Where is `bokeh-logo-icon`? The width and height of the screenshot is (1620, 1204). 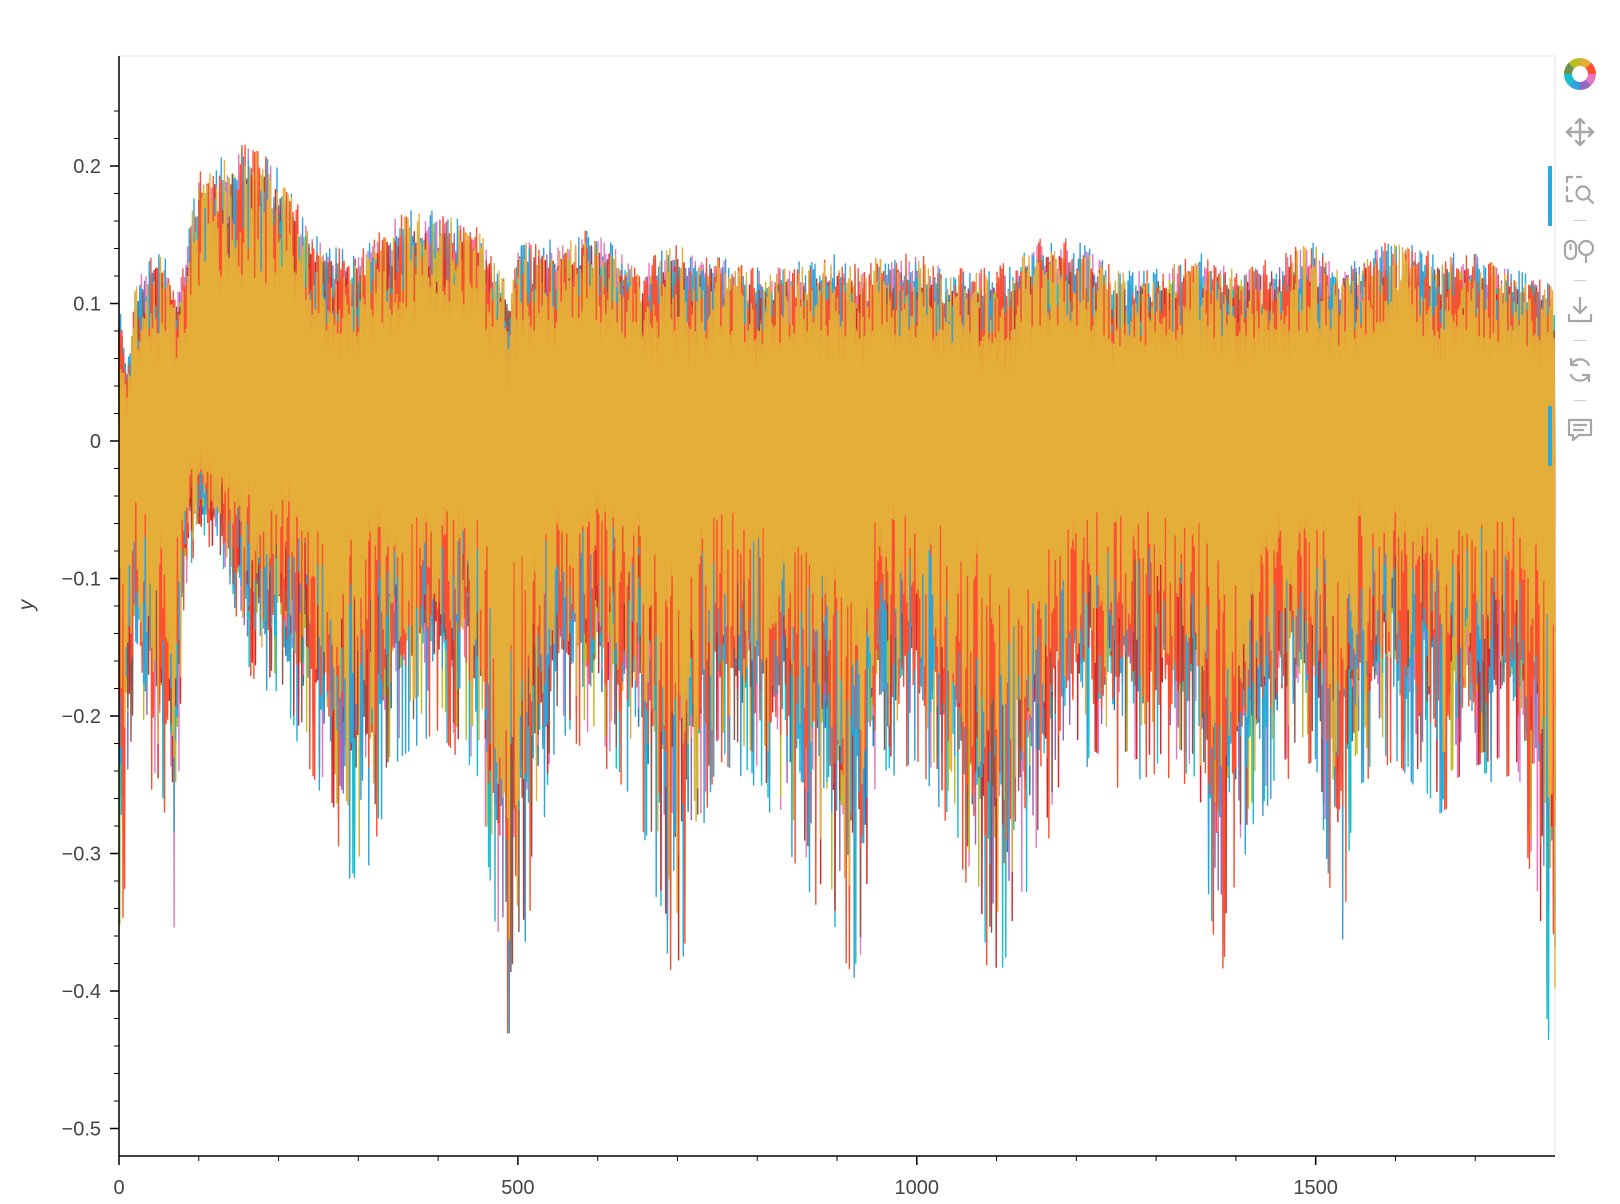 bokeh-logo-icon is located at coordinates (1580, 74).